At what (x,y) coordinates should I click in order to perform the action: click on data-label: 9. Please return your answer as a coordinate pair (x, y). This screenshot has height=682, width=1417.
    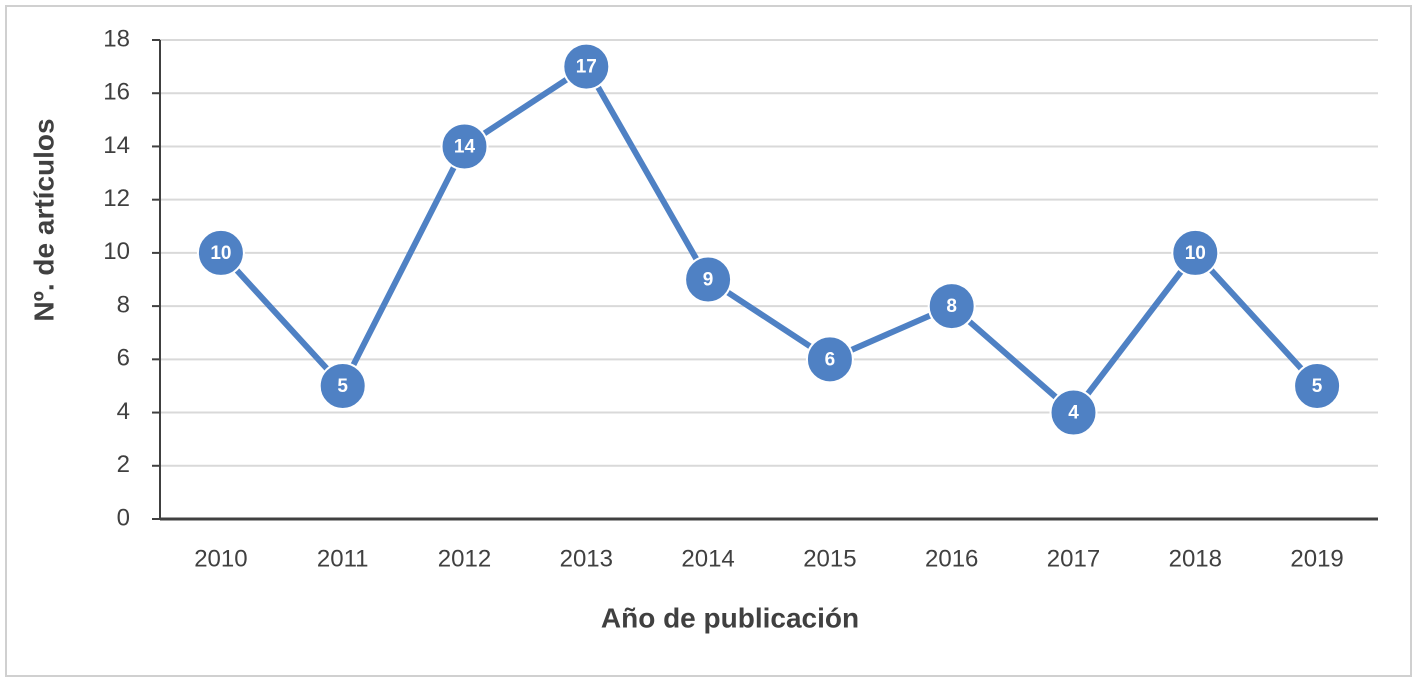
    Looking at the image, I should click on (708, 280).